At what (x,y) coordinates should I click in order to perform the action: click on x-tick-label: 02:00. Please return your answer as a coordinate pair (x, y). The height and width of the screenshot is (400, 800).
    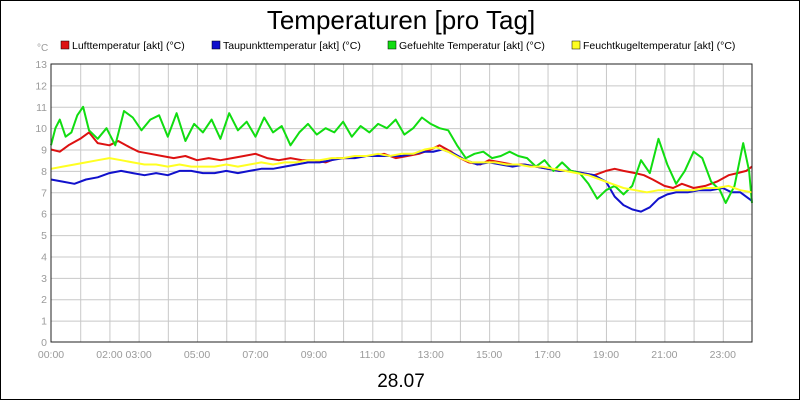
    Looking at the image, I should click on (109, 355).